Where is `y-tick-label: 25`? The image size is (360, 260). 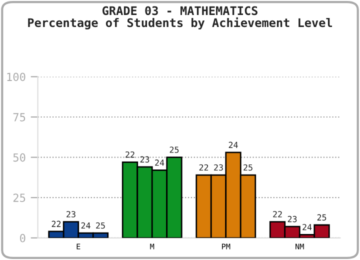
y-tick-label: 25 is located at coordinates (19, 198).